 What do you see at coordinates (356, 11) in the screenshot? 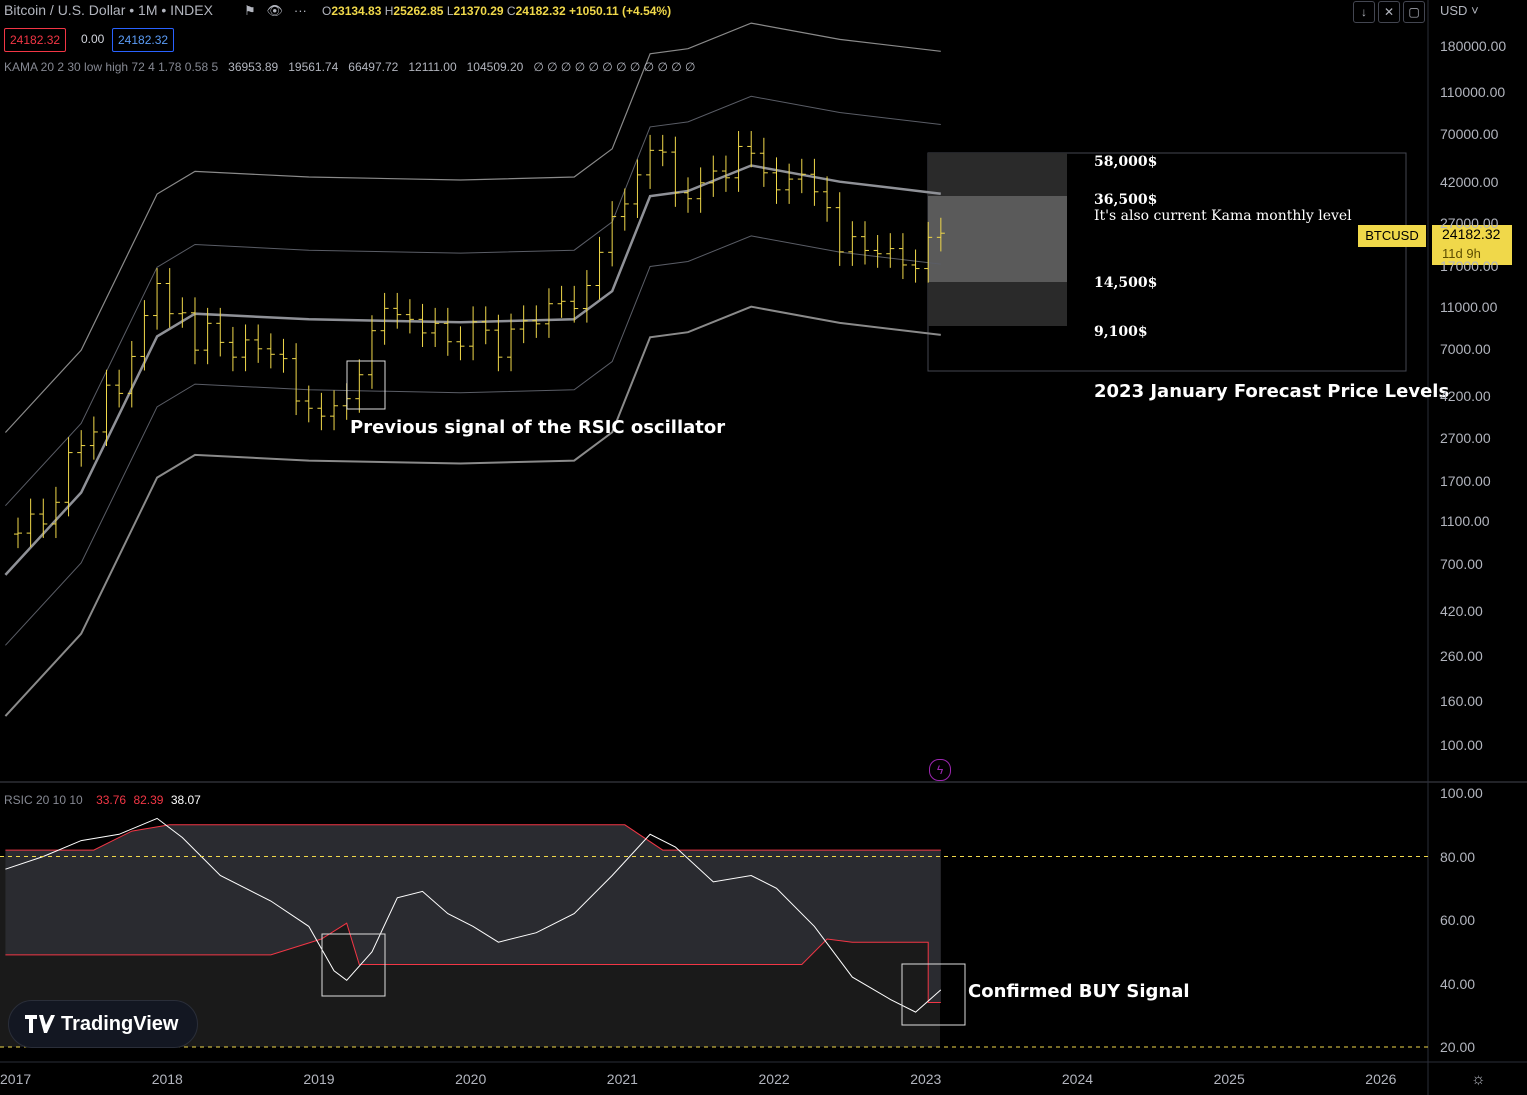
I see `open-value: 23134.83` at bounding box center [356, 11].